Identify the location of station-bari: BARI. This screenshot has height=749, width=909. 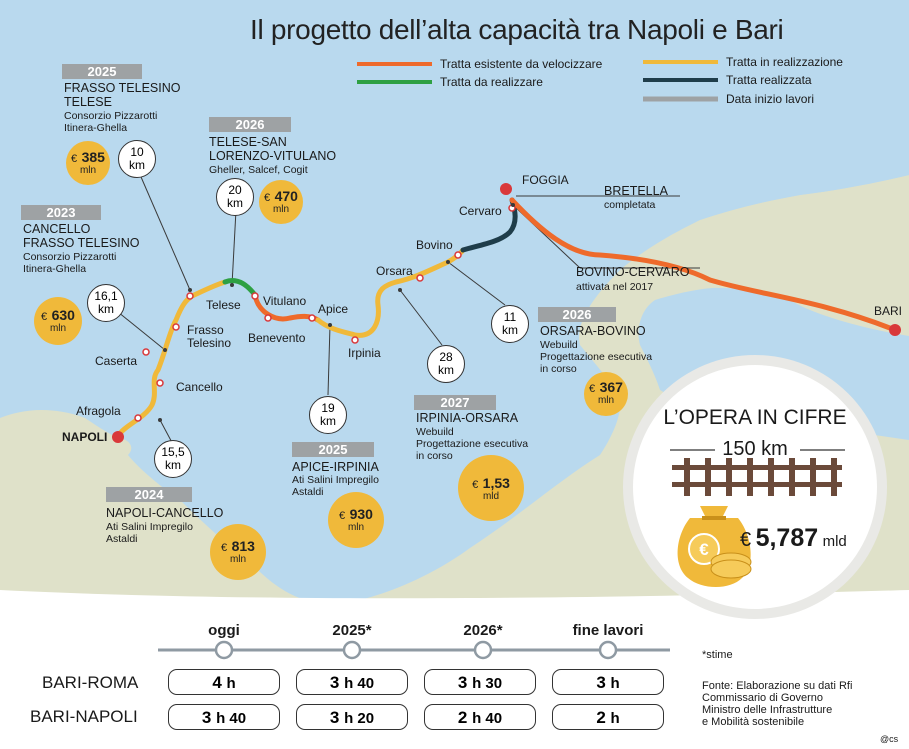
(888, 311).